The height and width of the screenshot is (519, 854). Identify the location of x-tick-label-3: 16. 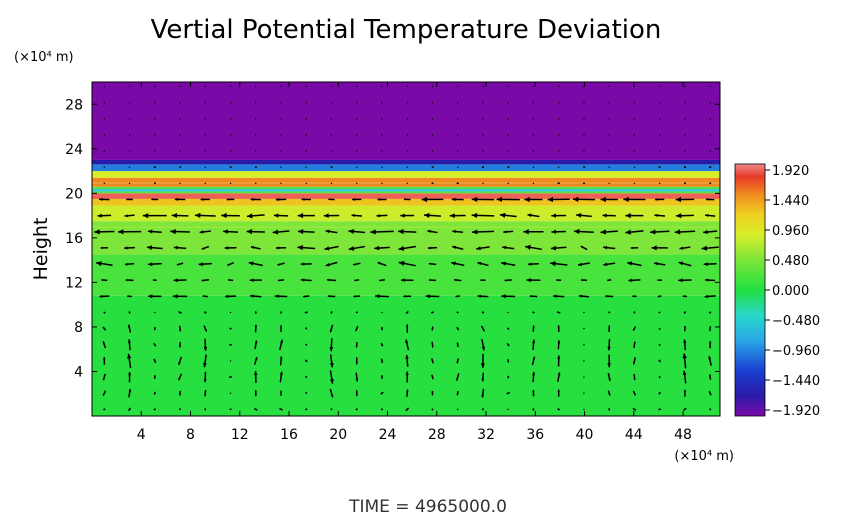
(289, 435).